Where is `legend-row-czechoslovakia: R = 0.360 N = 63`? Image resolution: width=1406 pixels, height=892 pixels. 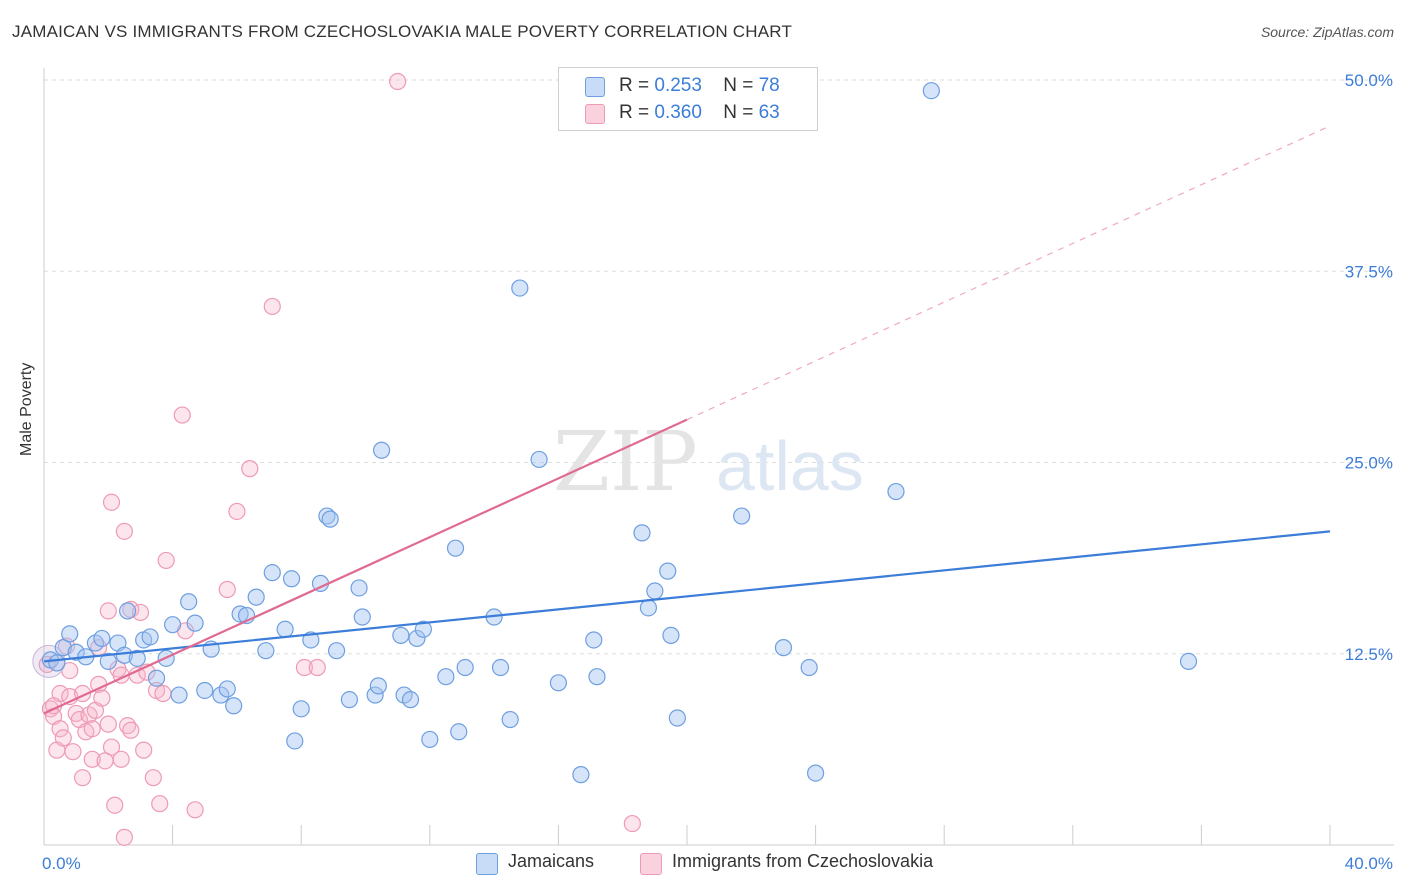
legend-row-czechoslovakia: R = 0.360 N = 63 is located at coordinates (682, 113).